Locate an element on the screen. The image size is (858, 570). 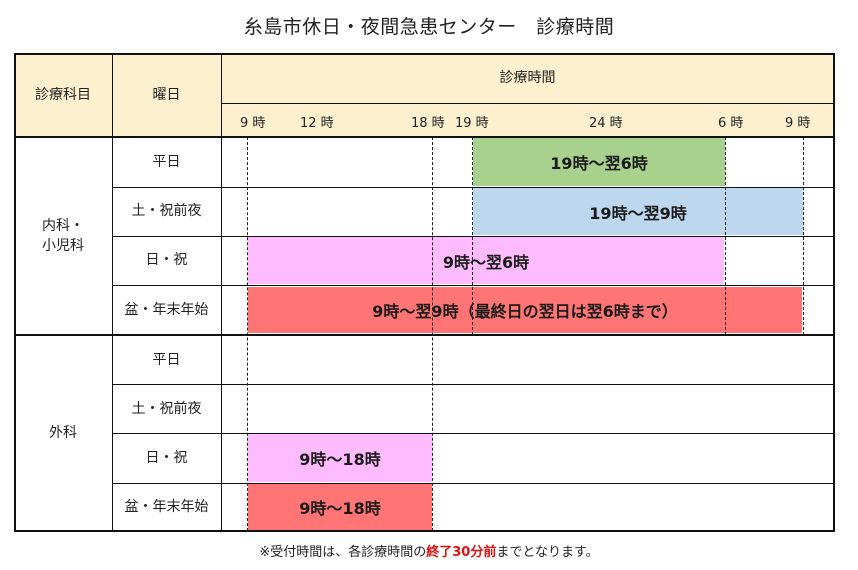
bar-internal-weekday: 19時～翌6時 is located at coordinates (599, 162).